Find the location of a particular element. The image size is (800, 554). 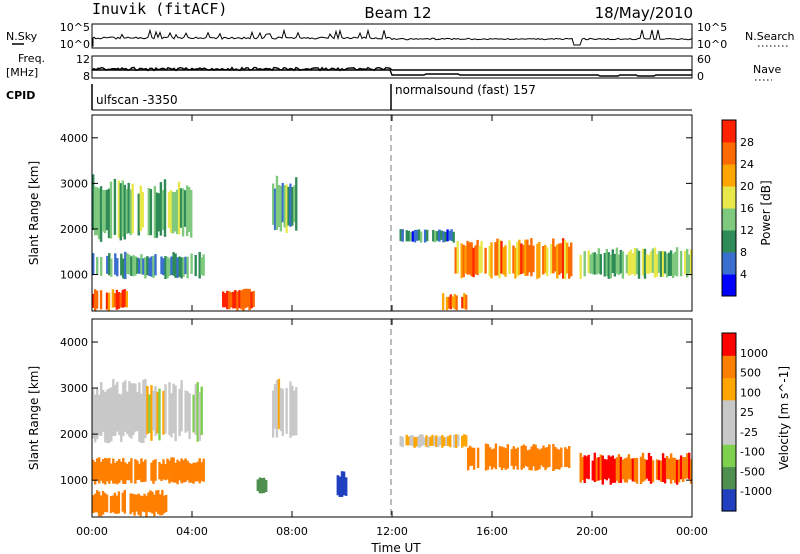

station-title: Inuvik (fitACF) is located at coordinates (159, 9).